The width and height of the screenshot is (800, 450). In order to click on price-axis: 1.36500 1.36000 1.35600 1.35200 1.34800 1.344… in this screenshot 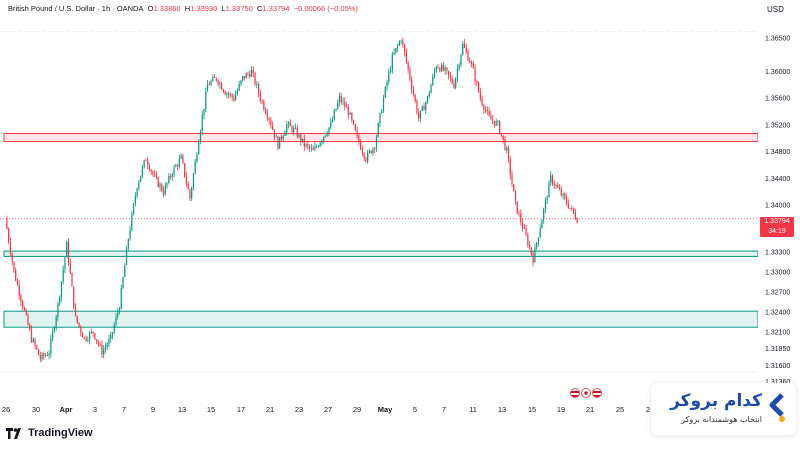, I will do `click(779, 200)`.